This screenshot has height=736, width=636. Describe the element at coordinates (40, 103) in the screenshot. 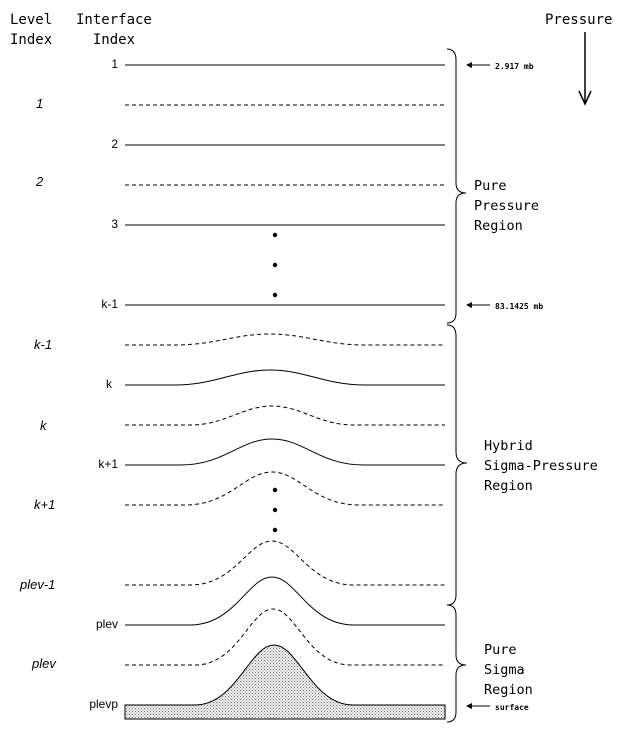

I see `level-label-1: 1` at that location.